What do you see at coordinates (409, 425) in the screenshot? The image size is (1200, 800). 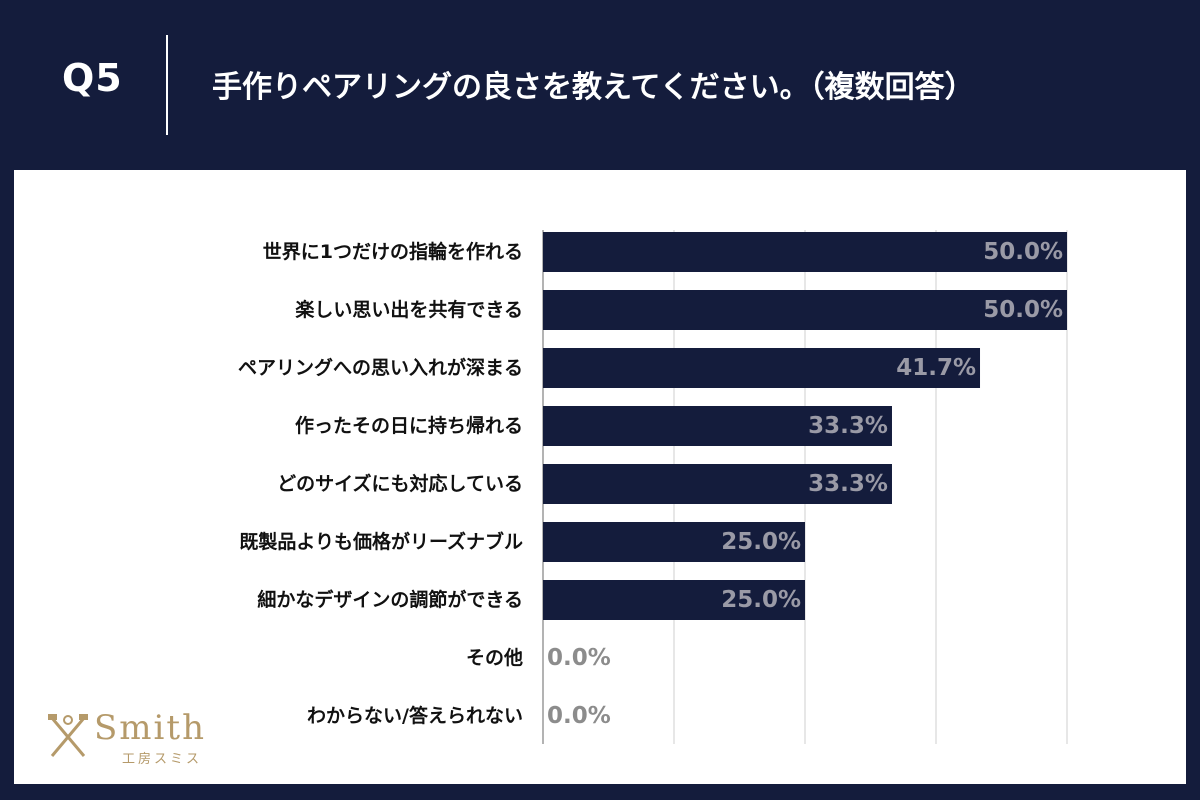 I see `category-label: 作ったその日に持ち帰れる` at bounding box center [409, 425].